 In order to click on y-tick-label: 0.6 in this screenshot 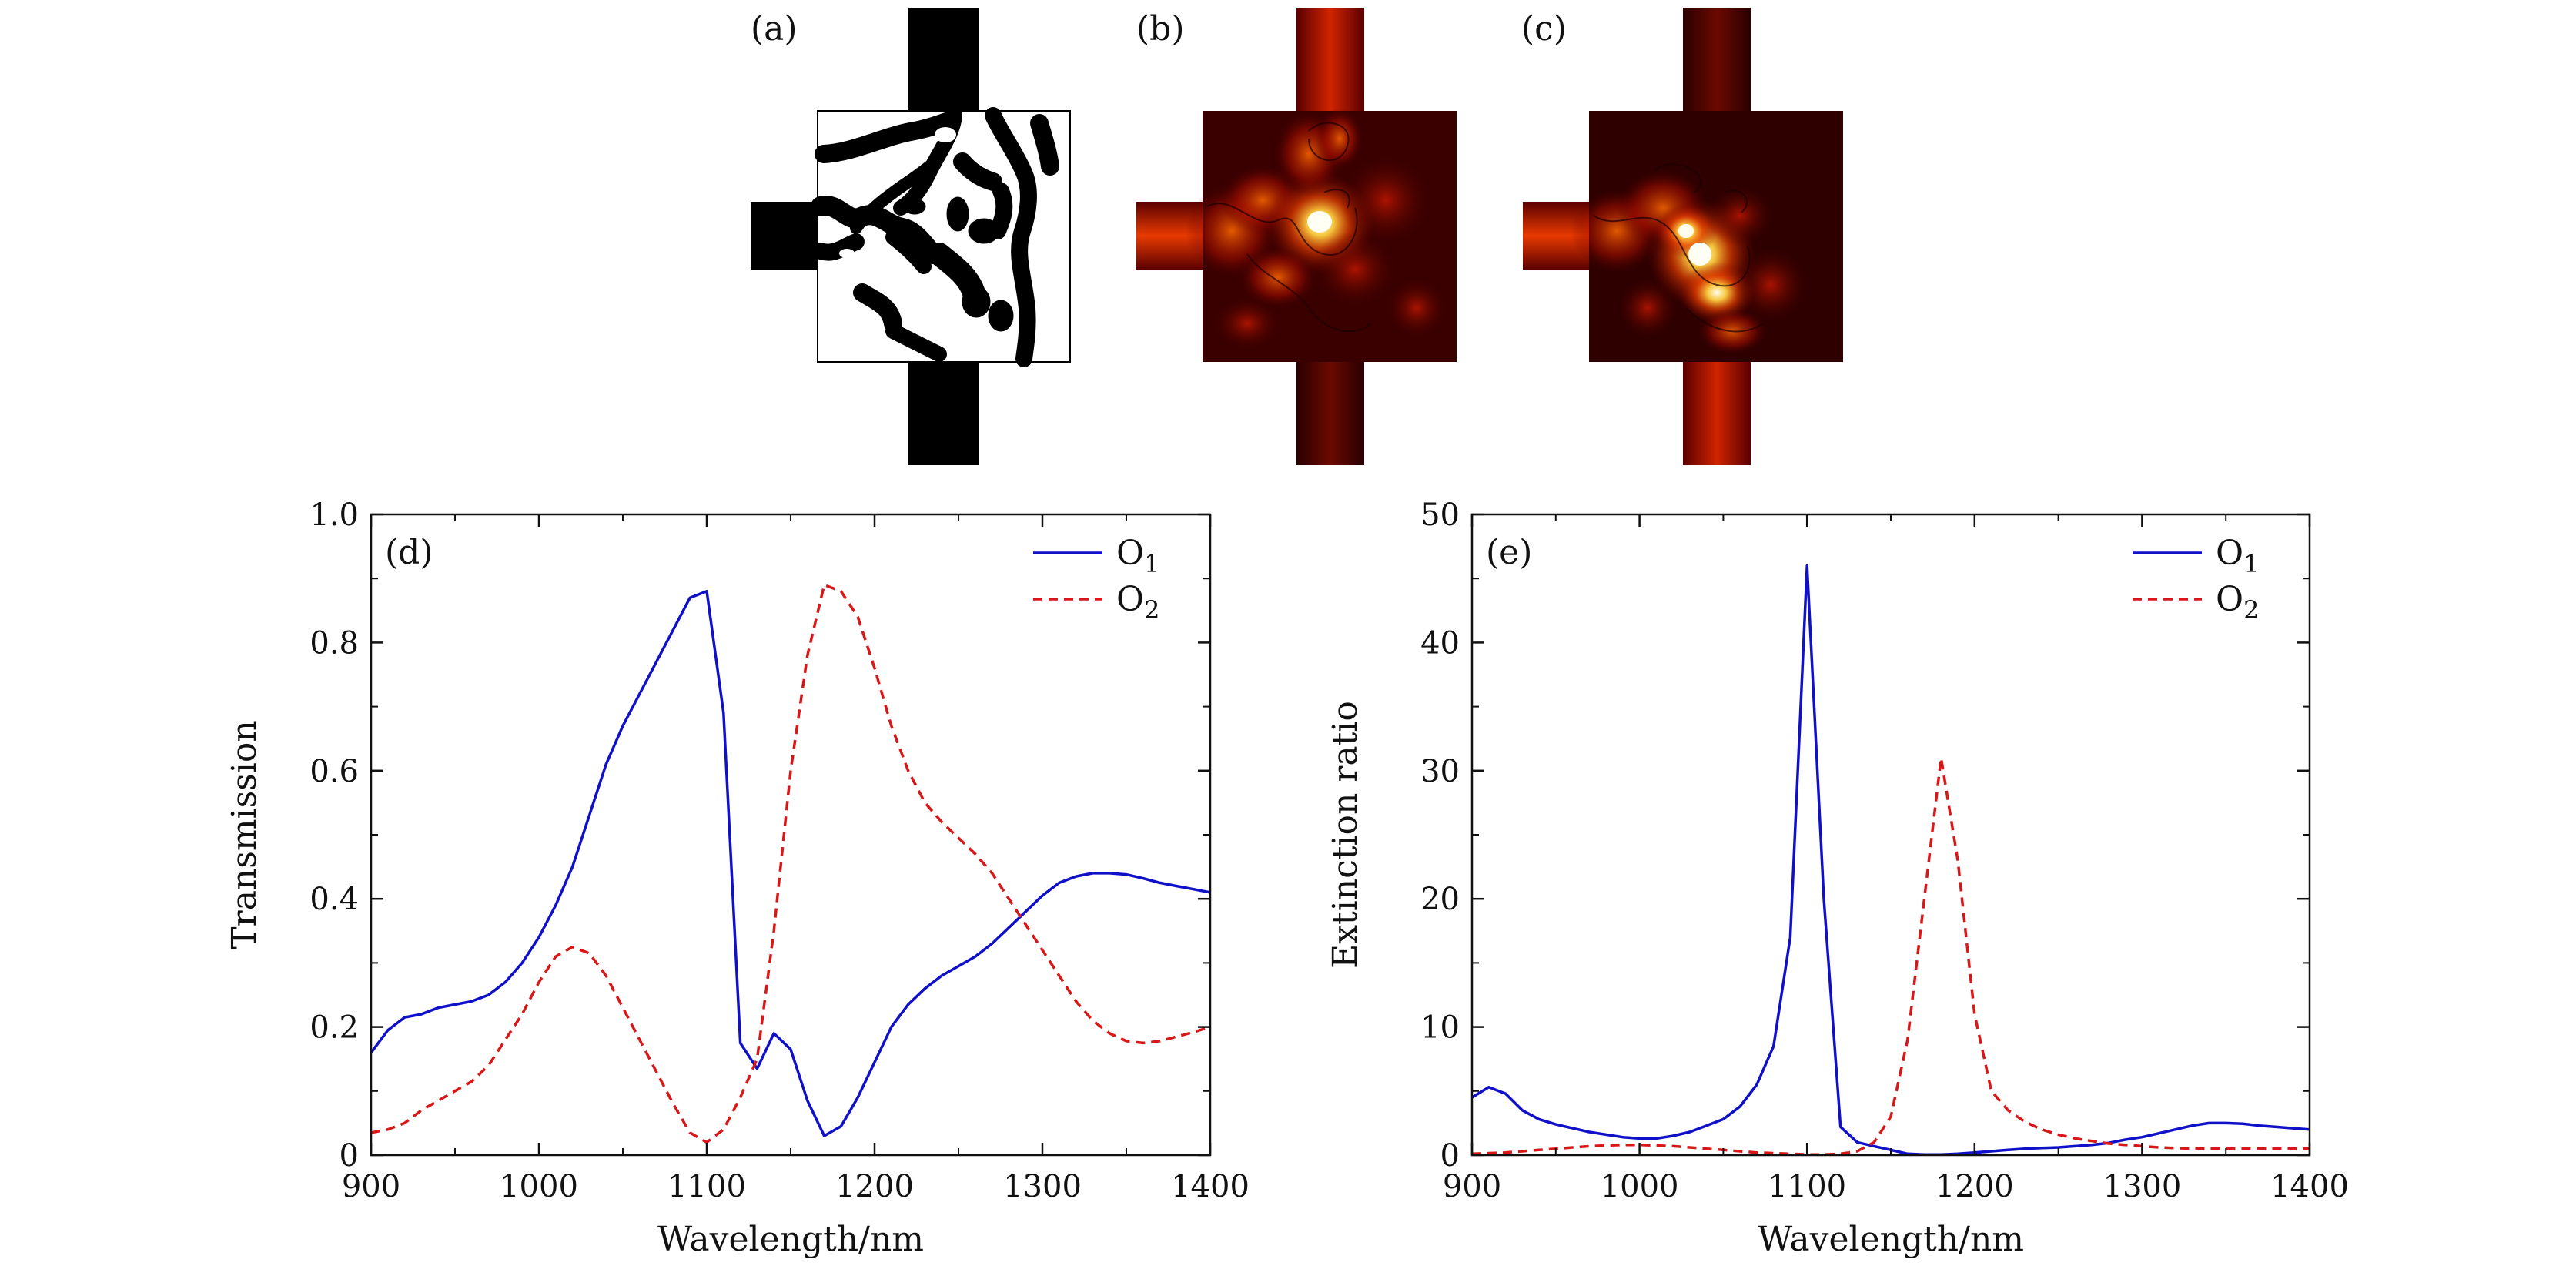, I will do `click(334, 771)`.